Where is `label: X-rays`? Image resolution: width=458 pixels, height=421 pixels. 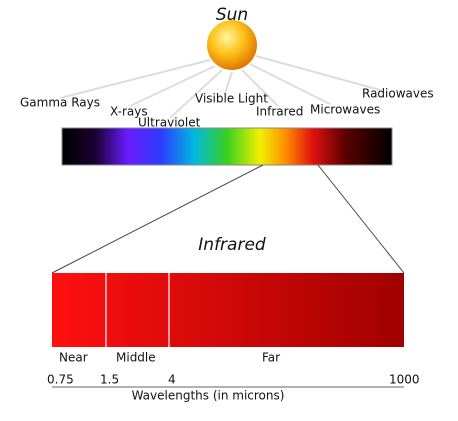 label: X-rays is located at coordinates (129, 112).